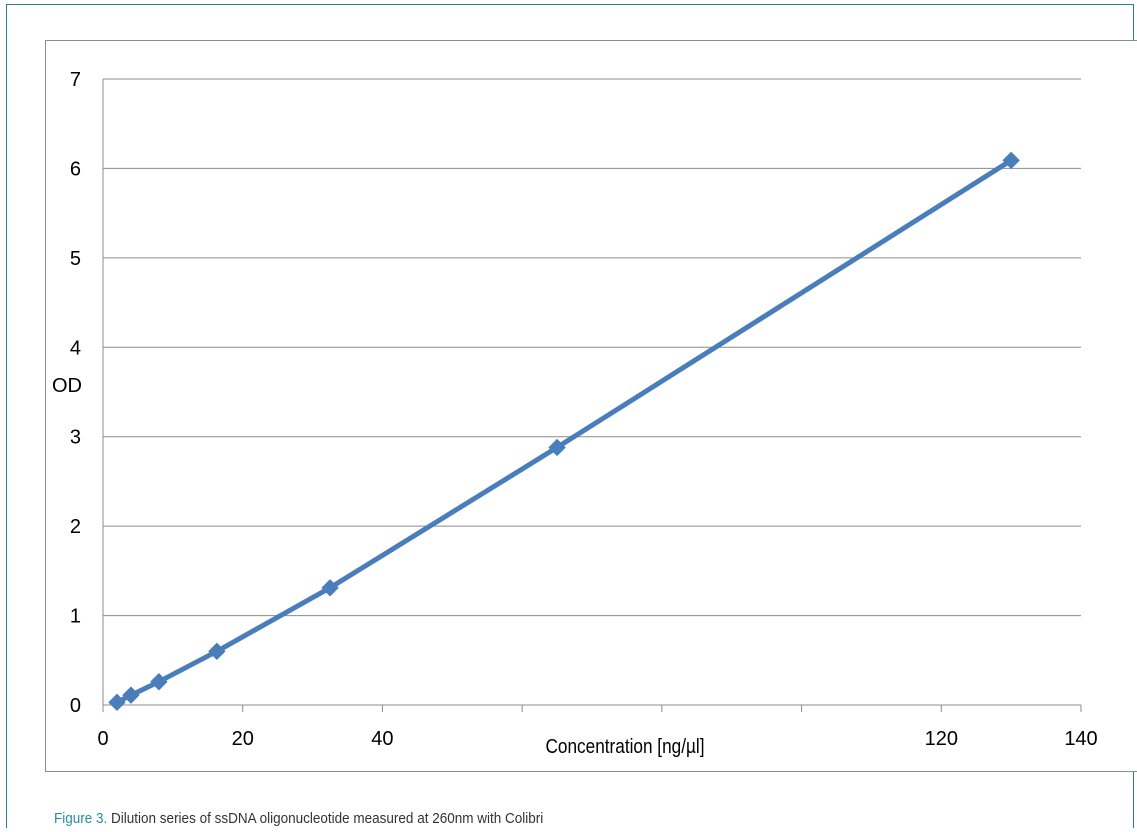  Describe the element at coordinates (75, 527) in the screenshot. I see `y-tick-label: 2` at that location.